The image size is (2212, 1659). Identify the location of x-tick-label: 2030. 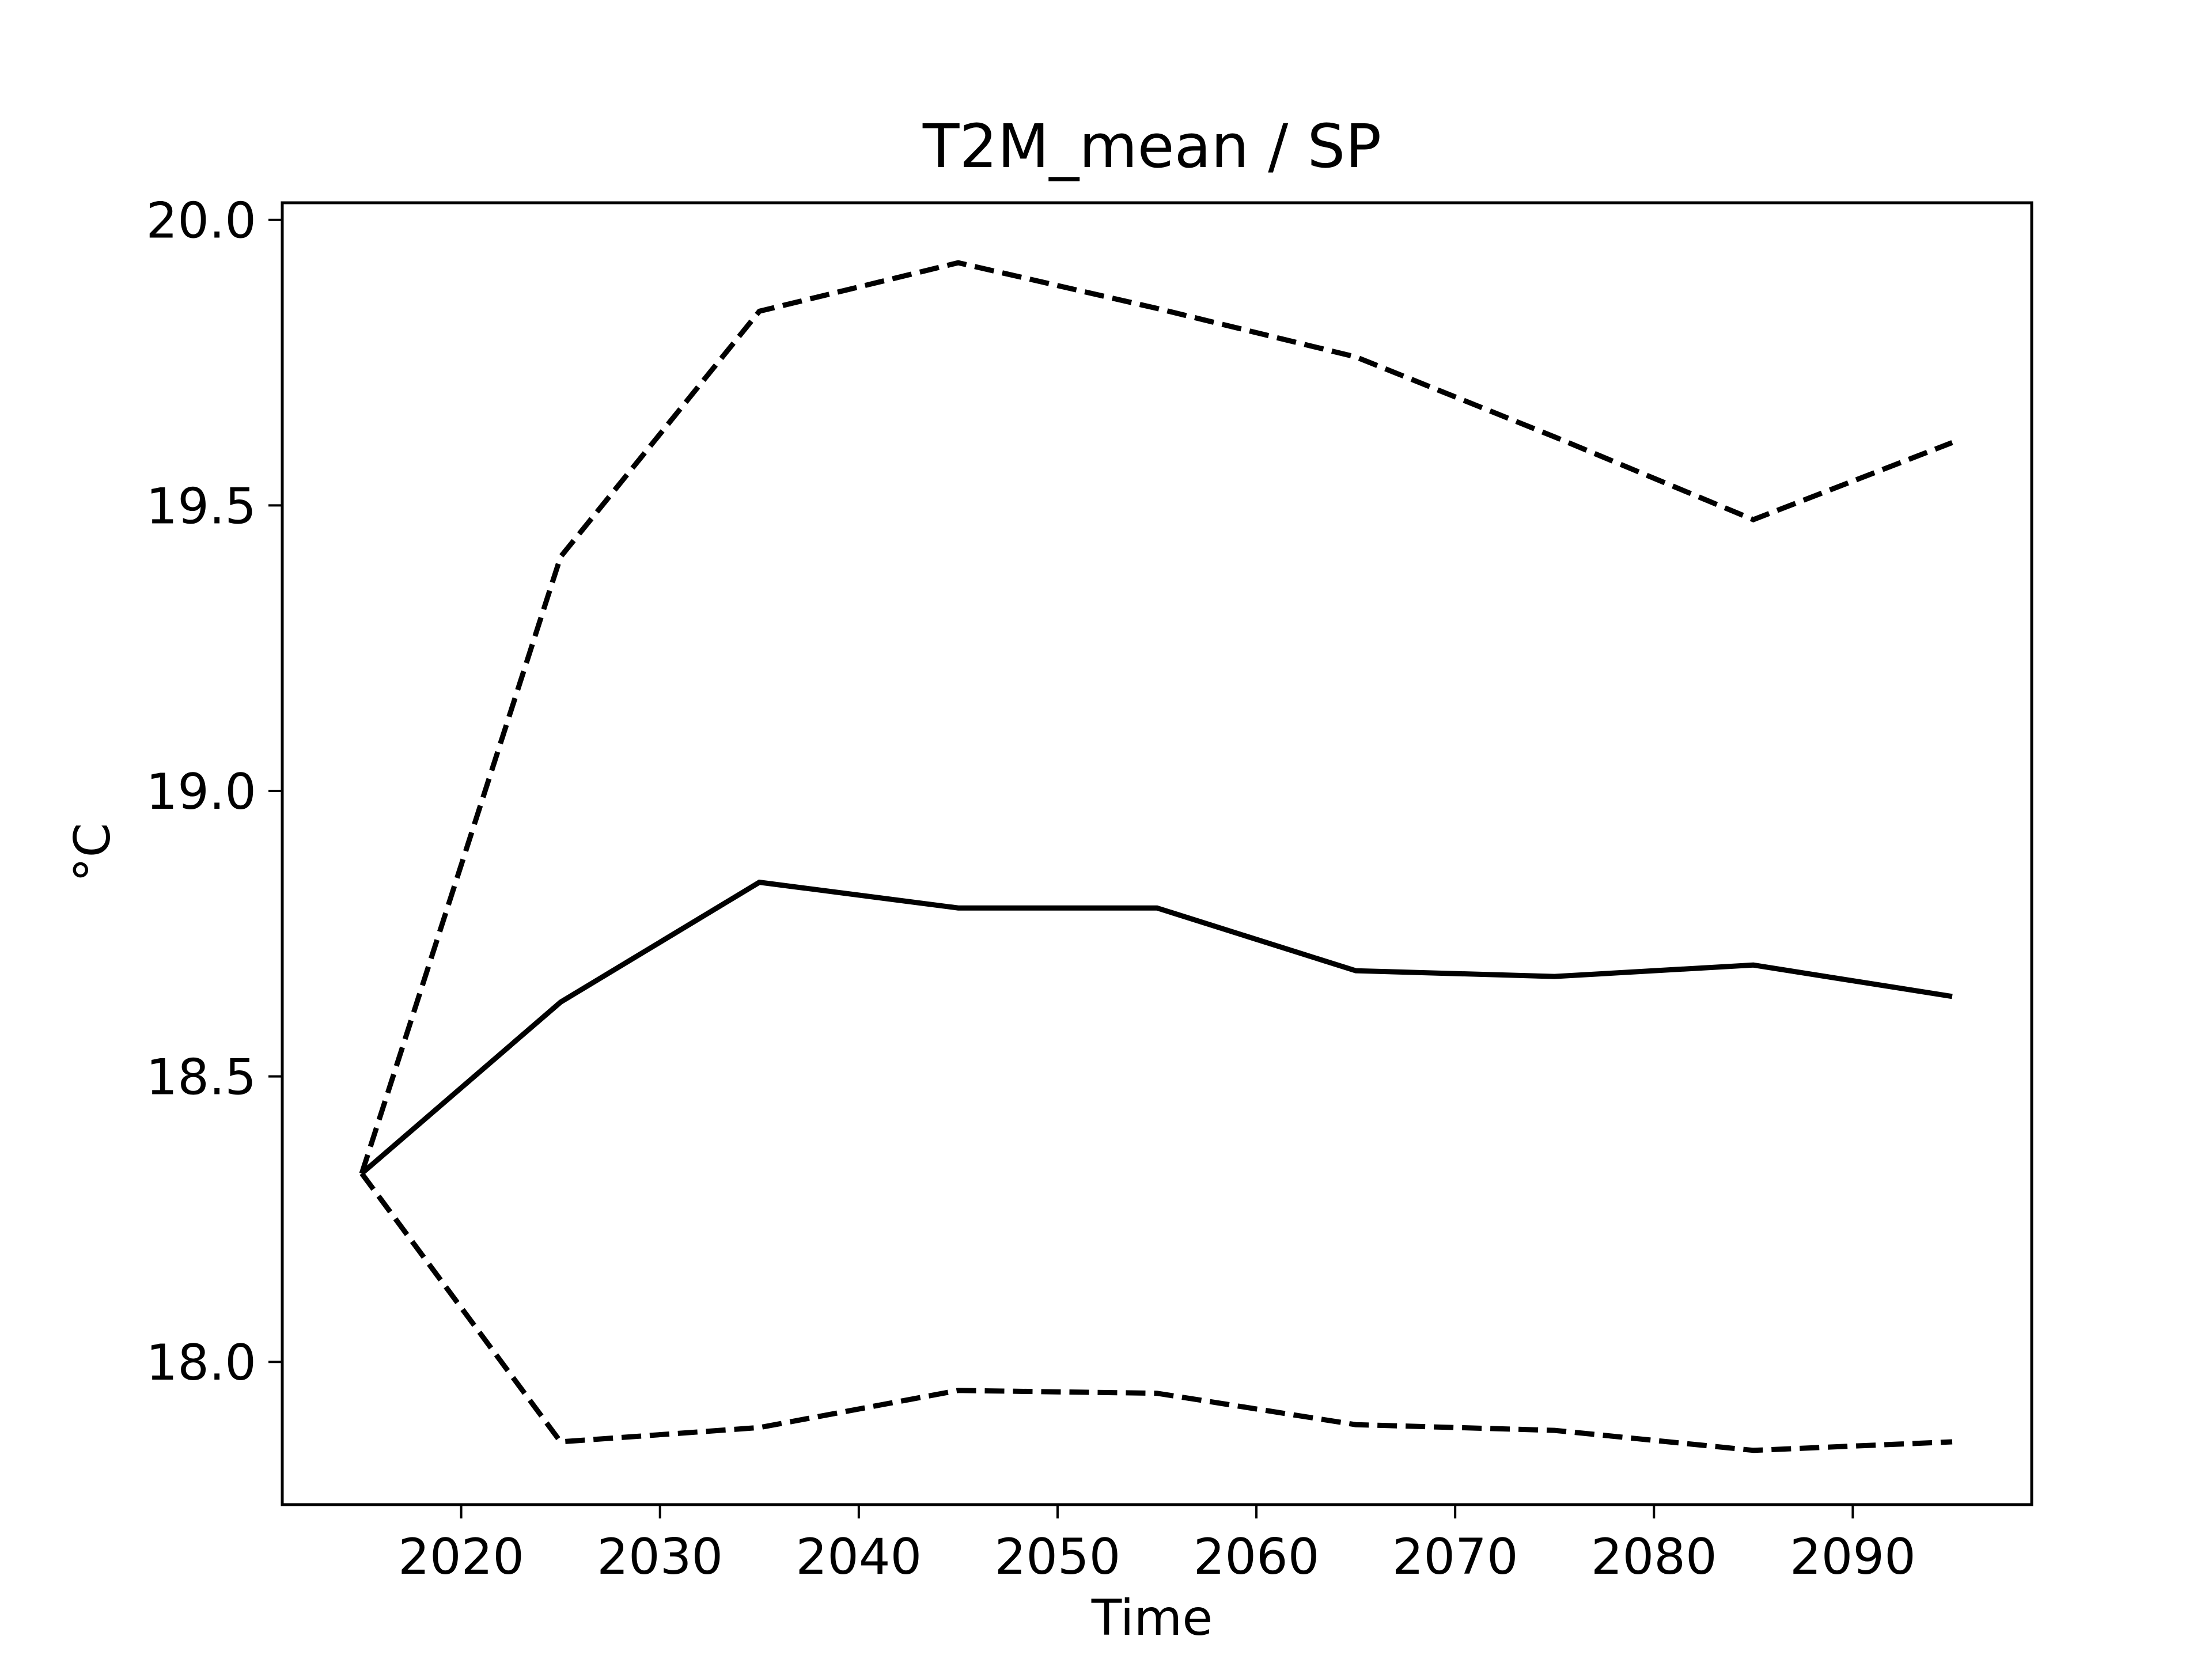
(660, 1557).